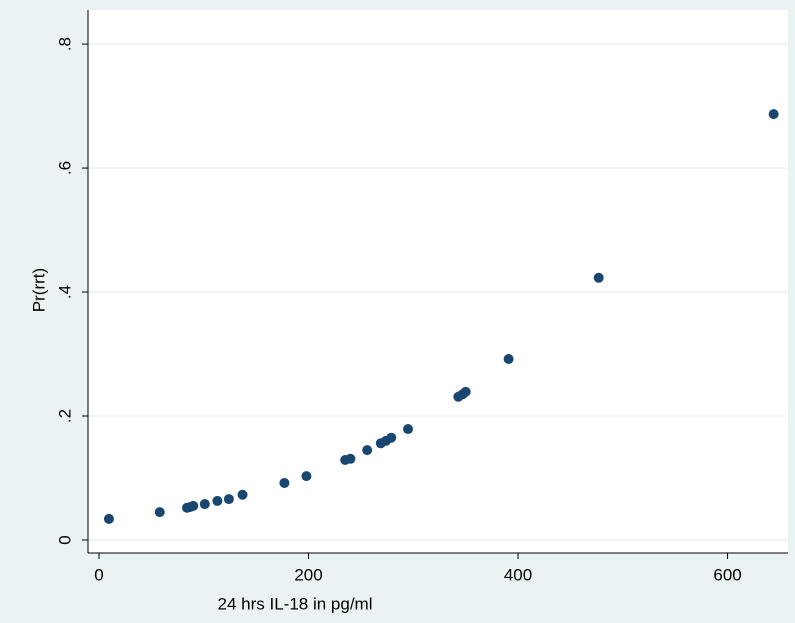  What do you see at coordinates (64, 539) in the screenshot?
I see `y-tick-label: 0` at bounding box center [64, 539].